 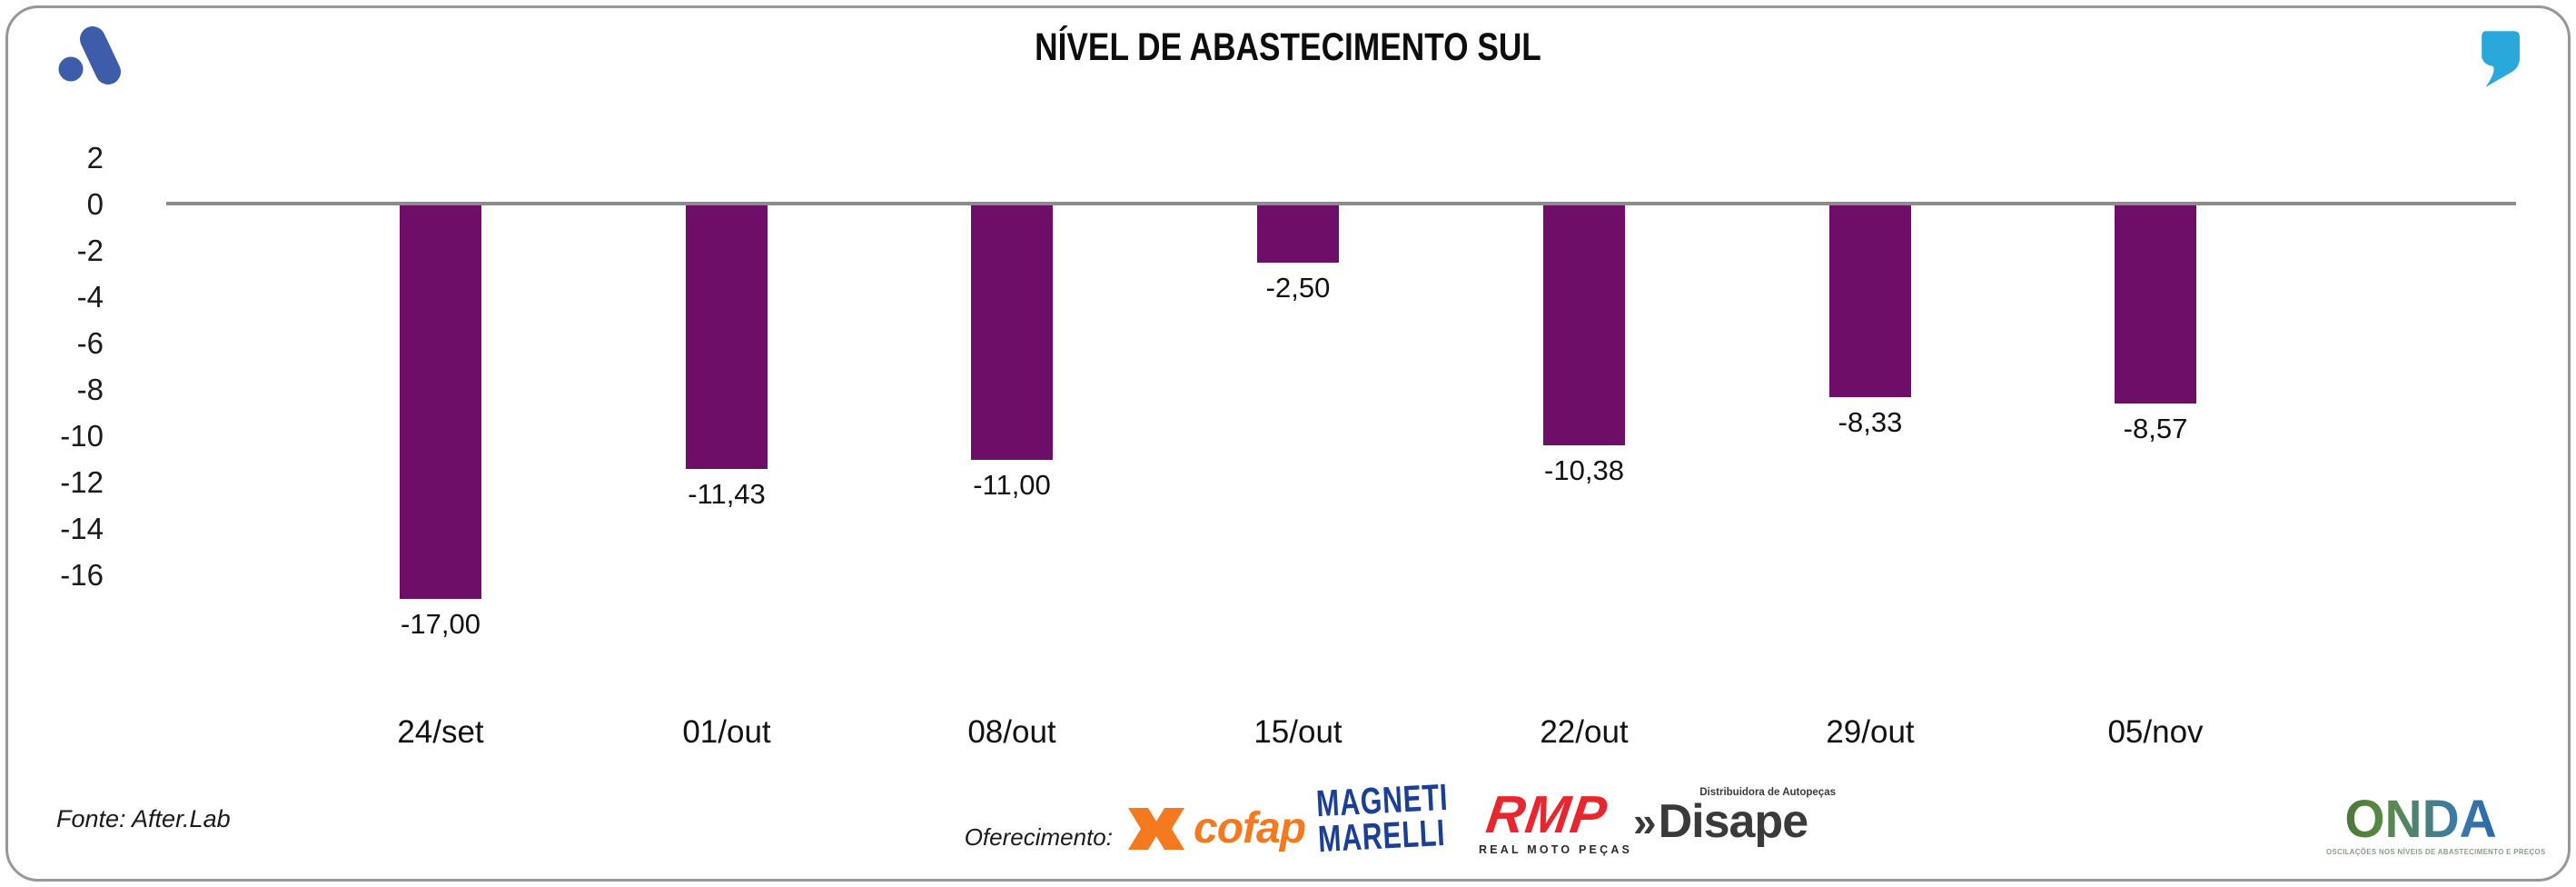 What do you see at coordinates (1298, 233) in the screenshot?
I see `bar-15/out` at bounding box center [1298, 233].